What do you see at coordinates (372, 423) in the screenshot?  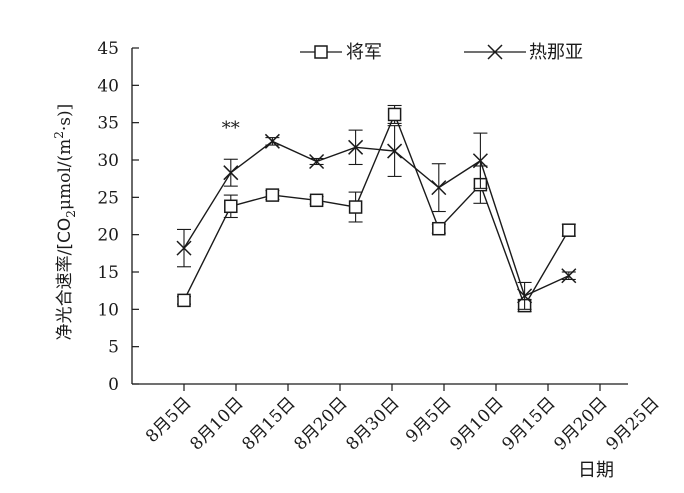 I see `x-tick-label: 8月30日` at bounding box center [372, 423].